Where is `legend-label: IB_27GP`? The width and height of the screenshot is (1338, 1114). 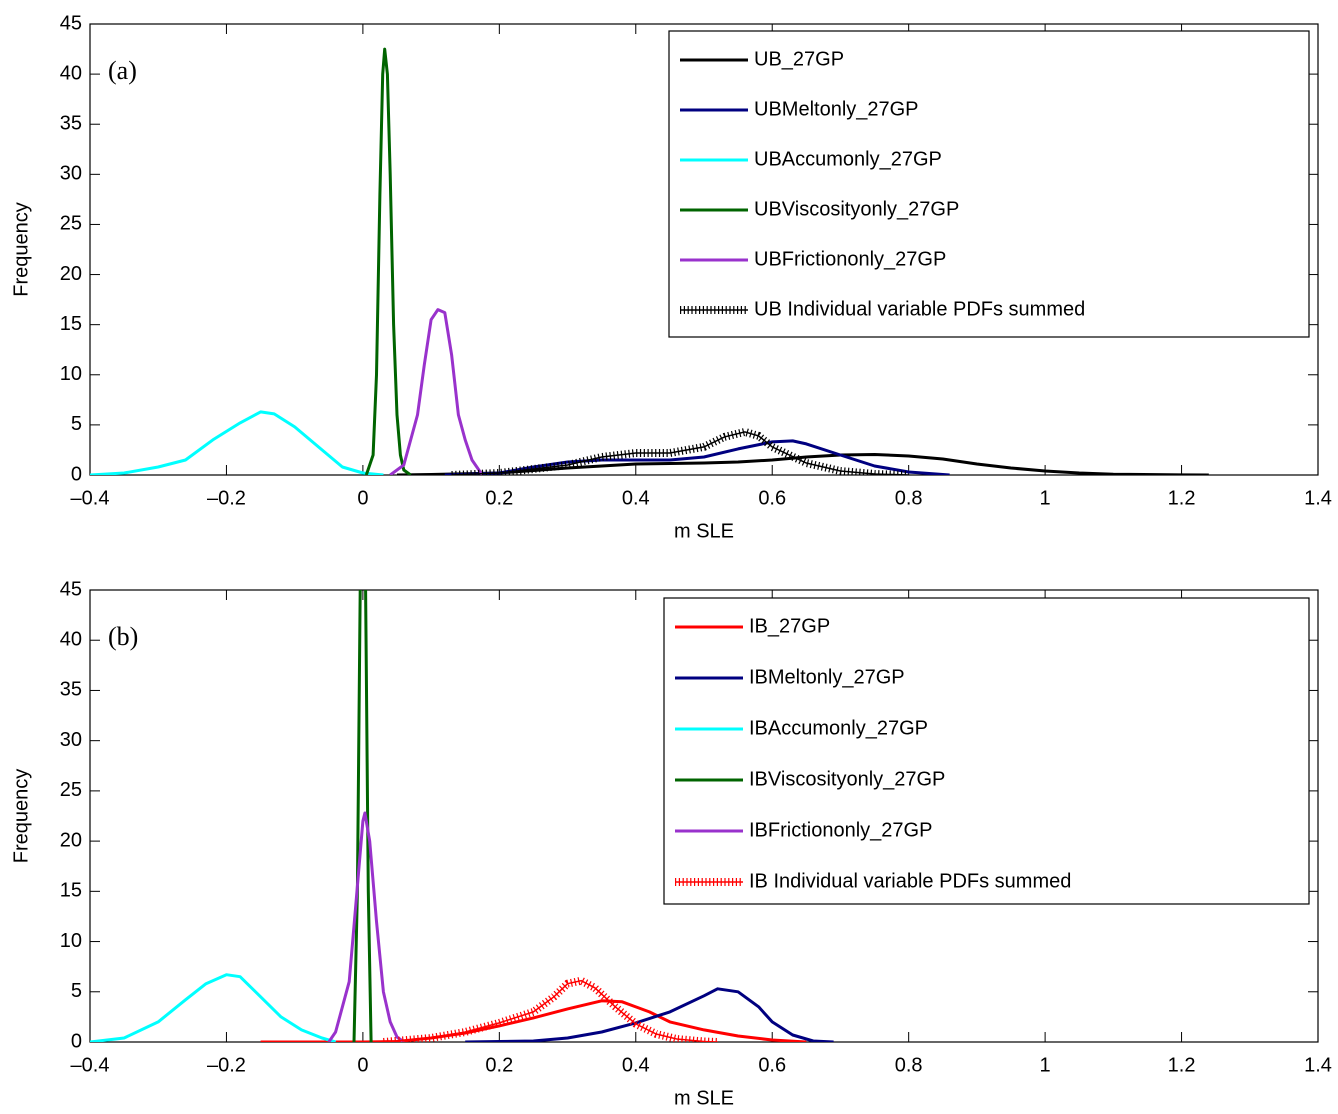 legend-label: IB_27GP is located at coordinates (789, 626).